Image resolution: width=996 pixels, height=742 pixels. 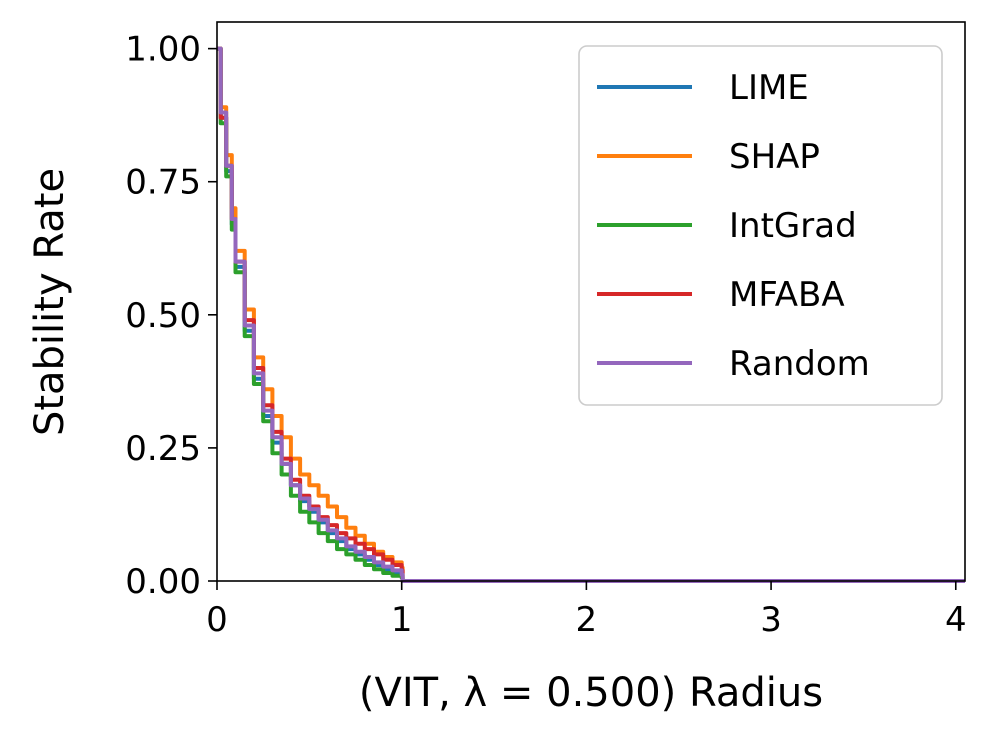 I want to click on legend-label-random: Random, so click(x=799, y=364).